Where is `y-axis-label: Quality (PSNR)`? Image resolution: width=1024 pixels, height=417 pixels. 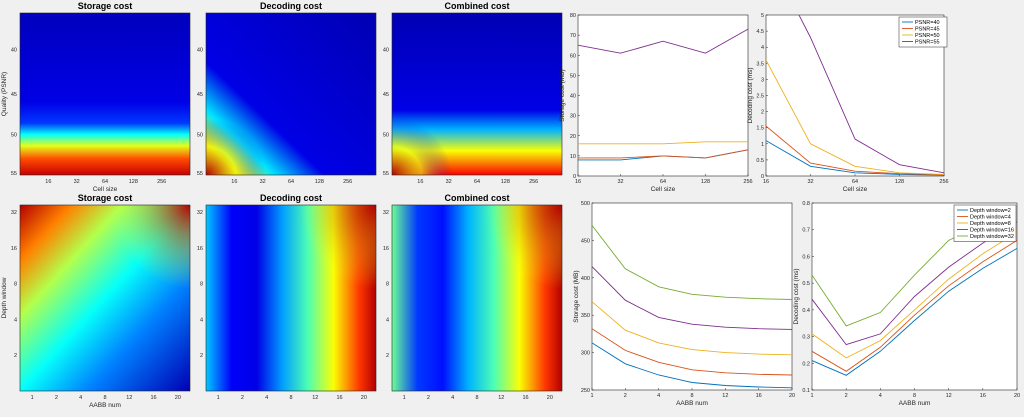
y-axis-label: Quality (PSNR) is located at coordinates (4, 94).